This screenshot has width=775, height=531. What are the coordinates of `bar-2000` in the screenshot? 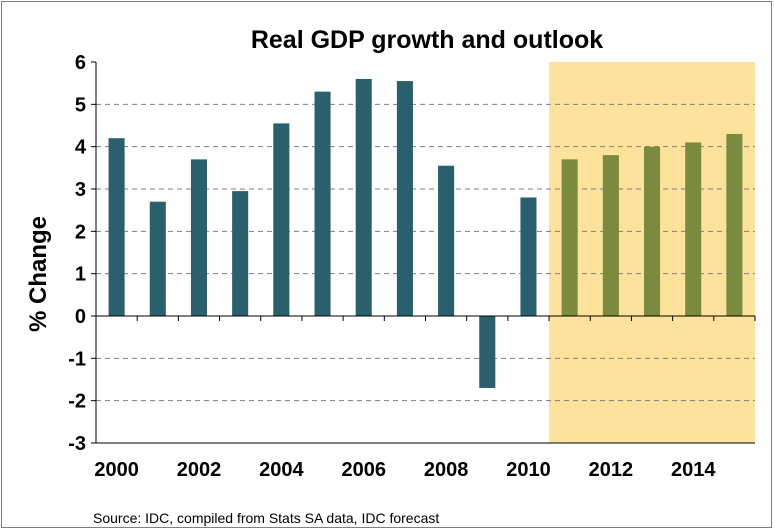 It's located at (116, 227).